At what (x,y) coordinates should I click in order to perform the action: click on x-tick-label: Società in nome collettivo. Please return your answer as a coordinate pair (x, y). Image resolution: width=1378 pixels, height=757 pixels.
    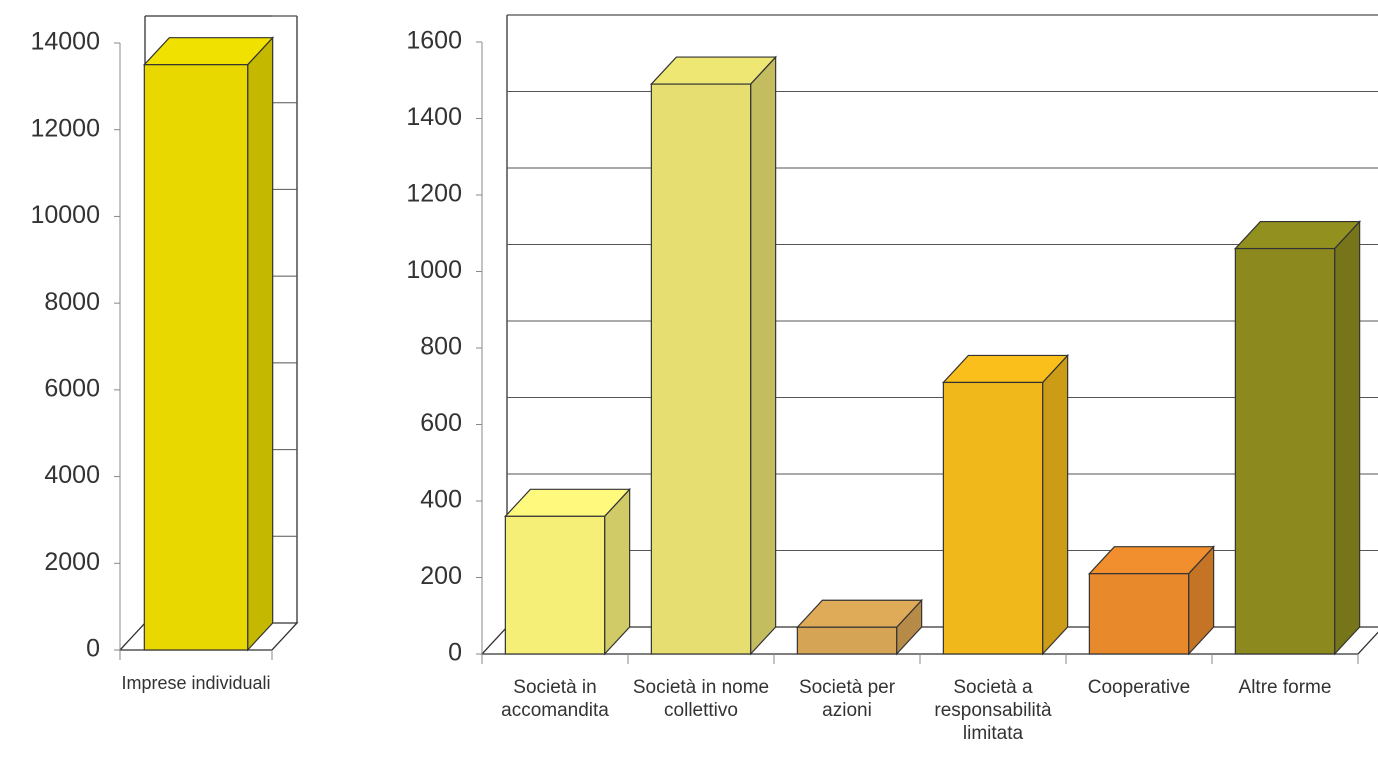
    Looking at the image, I should click on (701, 699).